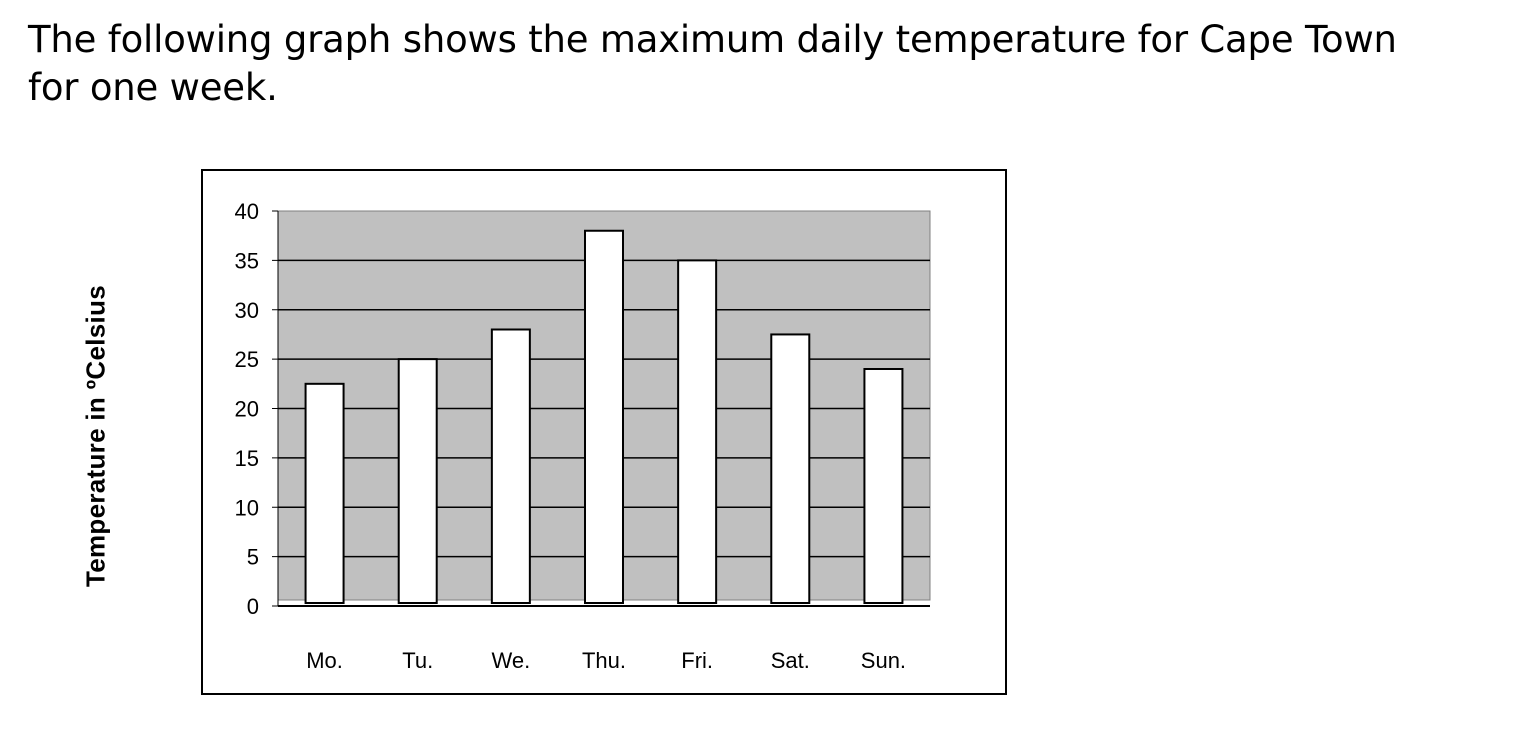 This screenshot has width=1514, height=754. I want to click on y-tick-label: 0, so click(253, 606).